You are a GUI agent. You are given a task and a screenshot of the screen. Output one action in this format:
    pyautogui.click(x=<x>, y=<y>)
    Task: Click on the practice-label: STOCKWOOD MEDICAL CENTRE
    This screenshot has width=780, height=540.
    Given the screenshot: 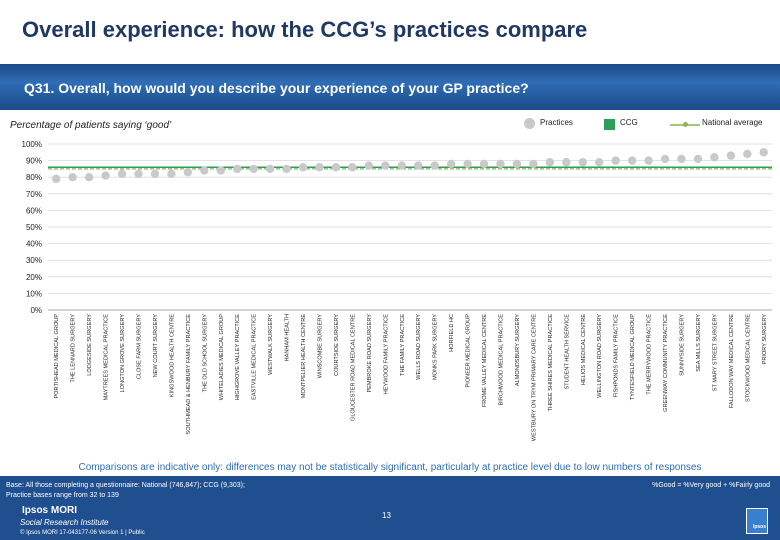 What is the action you would take?
    pyautogui.click(x=748, y=358)
    